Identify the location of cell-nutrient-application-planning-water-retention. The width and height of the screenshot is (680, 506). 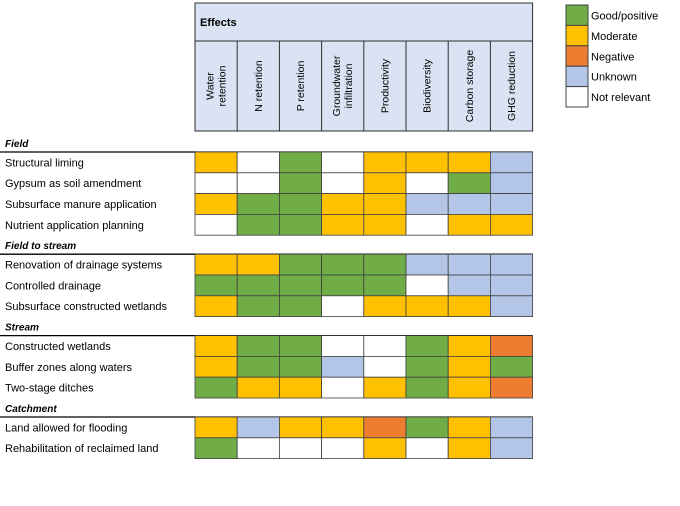
(216, 224).